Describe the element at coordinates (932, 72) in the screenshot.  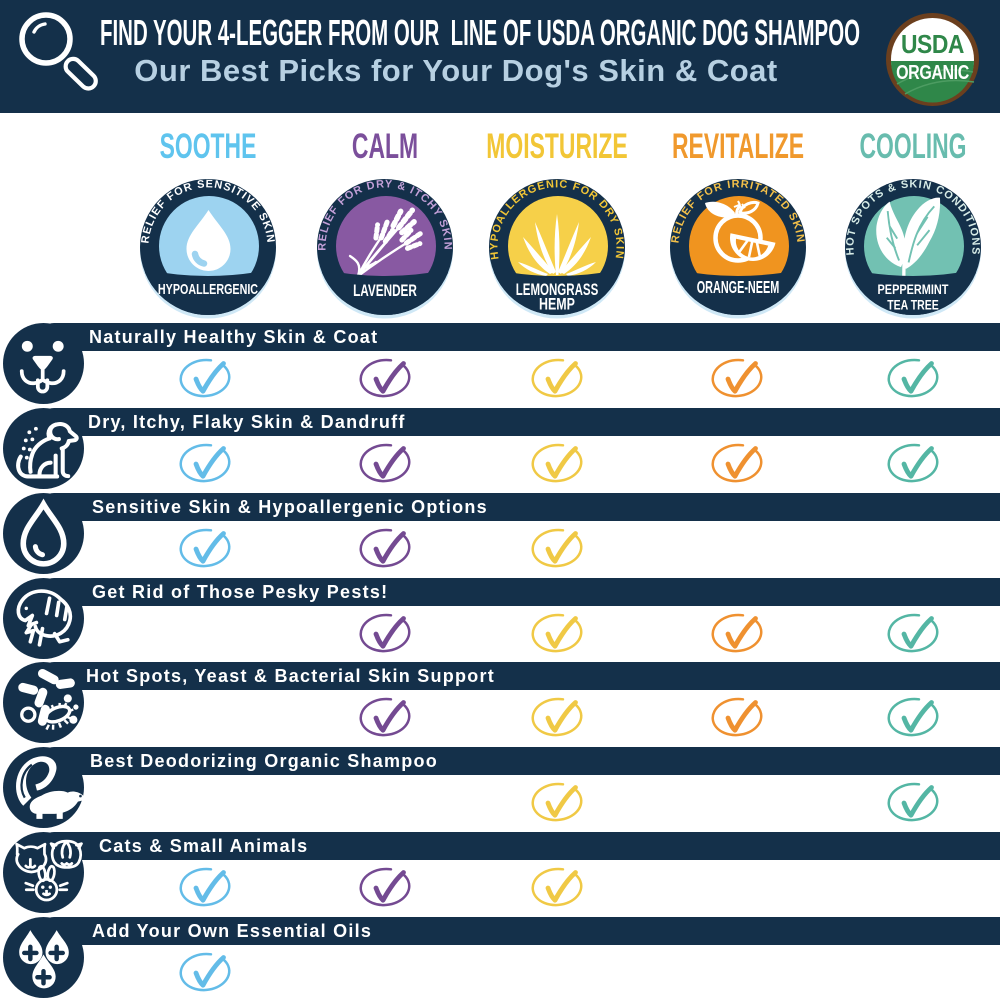
I see `svg-text: ORGANIC` at that location.